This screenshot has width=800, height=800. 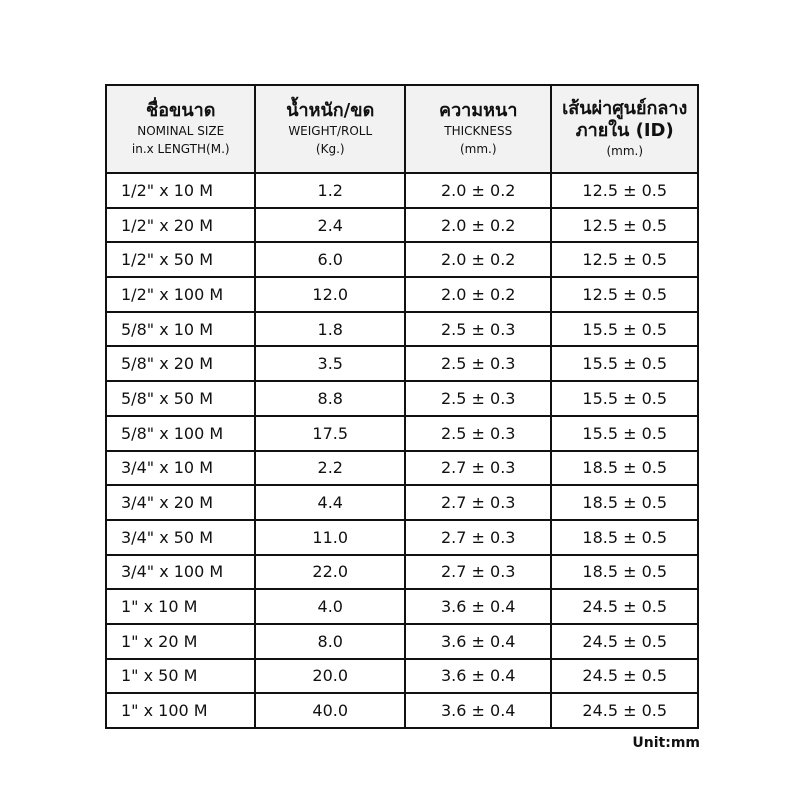 What do you see at coordinates (180, 641) in the screenshot?
I see `cell-nominal-size: 1" x 20 M` at bounding box center [180, 641].